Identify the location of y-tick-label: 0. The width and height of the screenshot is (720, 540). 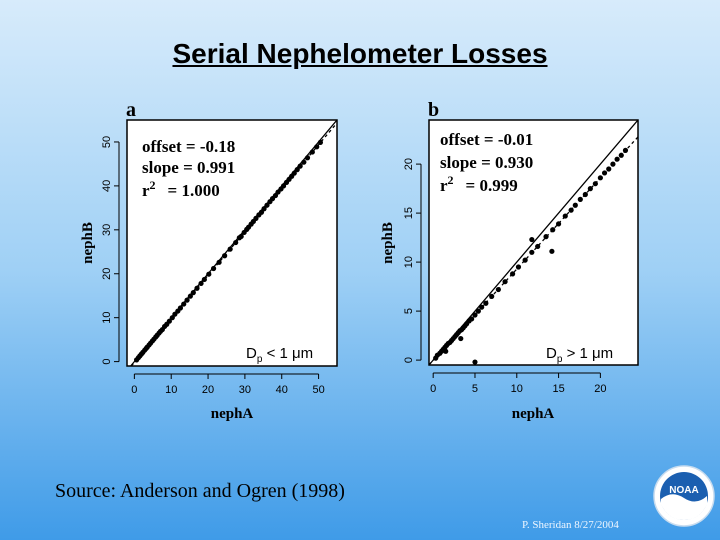
(409, 360).